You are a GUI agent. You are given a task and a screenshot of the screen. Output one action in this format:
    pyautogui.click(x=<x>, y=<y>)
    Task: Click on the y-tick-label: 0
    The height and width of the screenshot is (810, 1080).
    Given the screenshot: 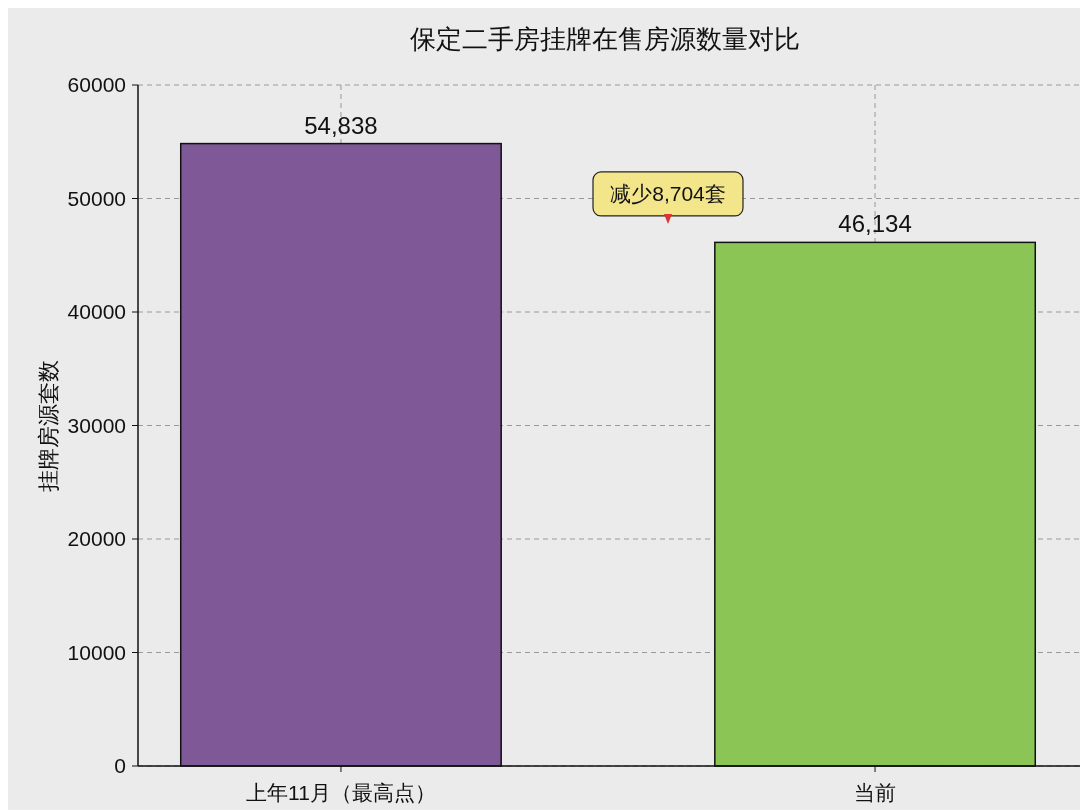 What is the action you would take?
    pyautogui.click(x=120, y=766)
    